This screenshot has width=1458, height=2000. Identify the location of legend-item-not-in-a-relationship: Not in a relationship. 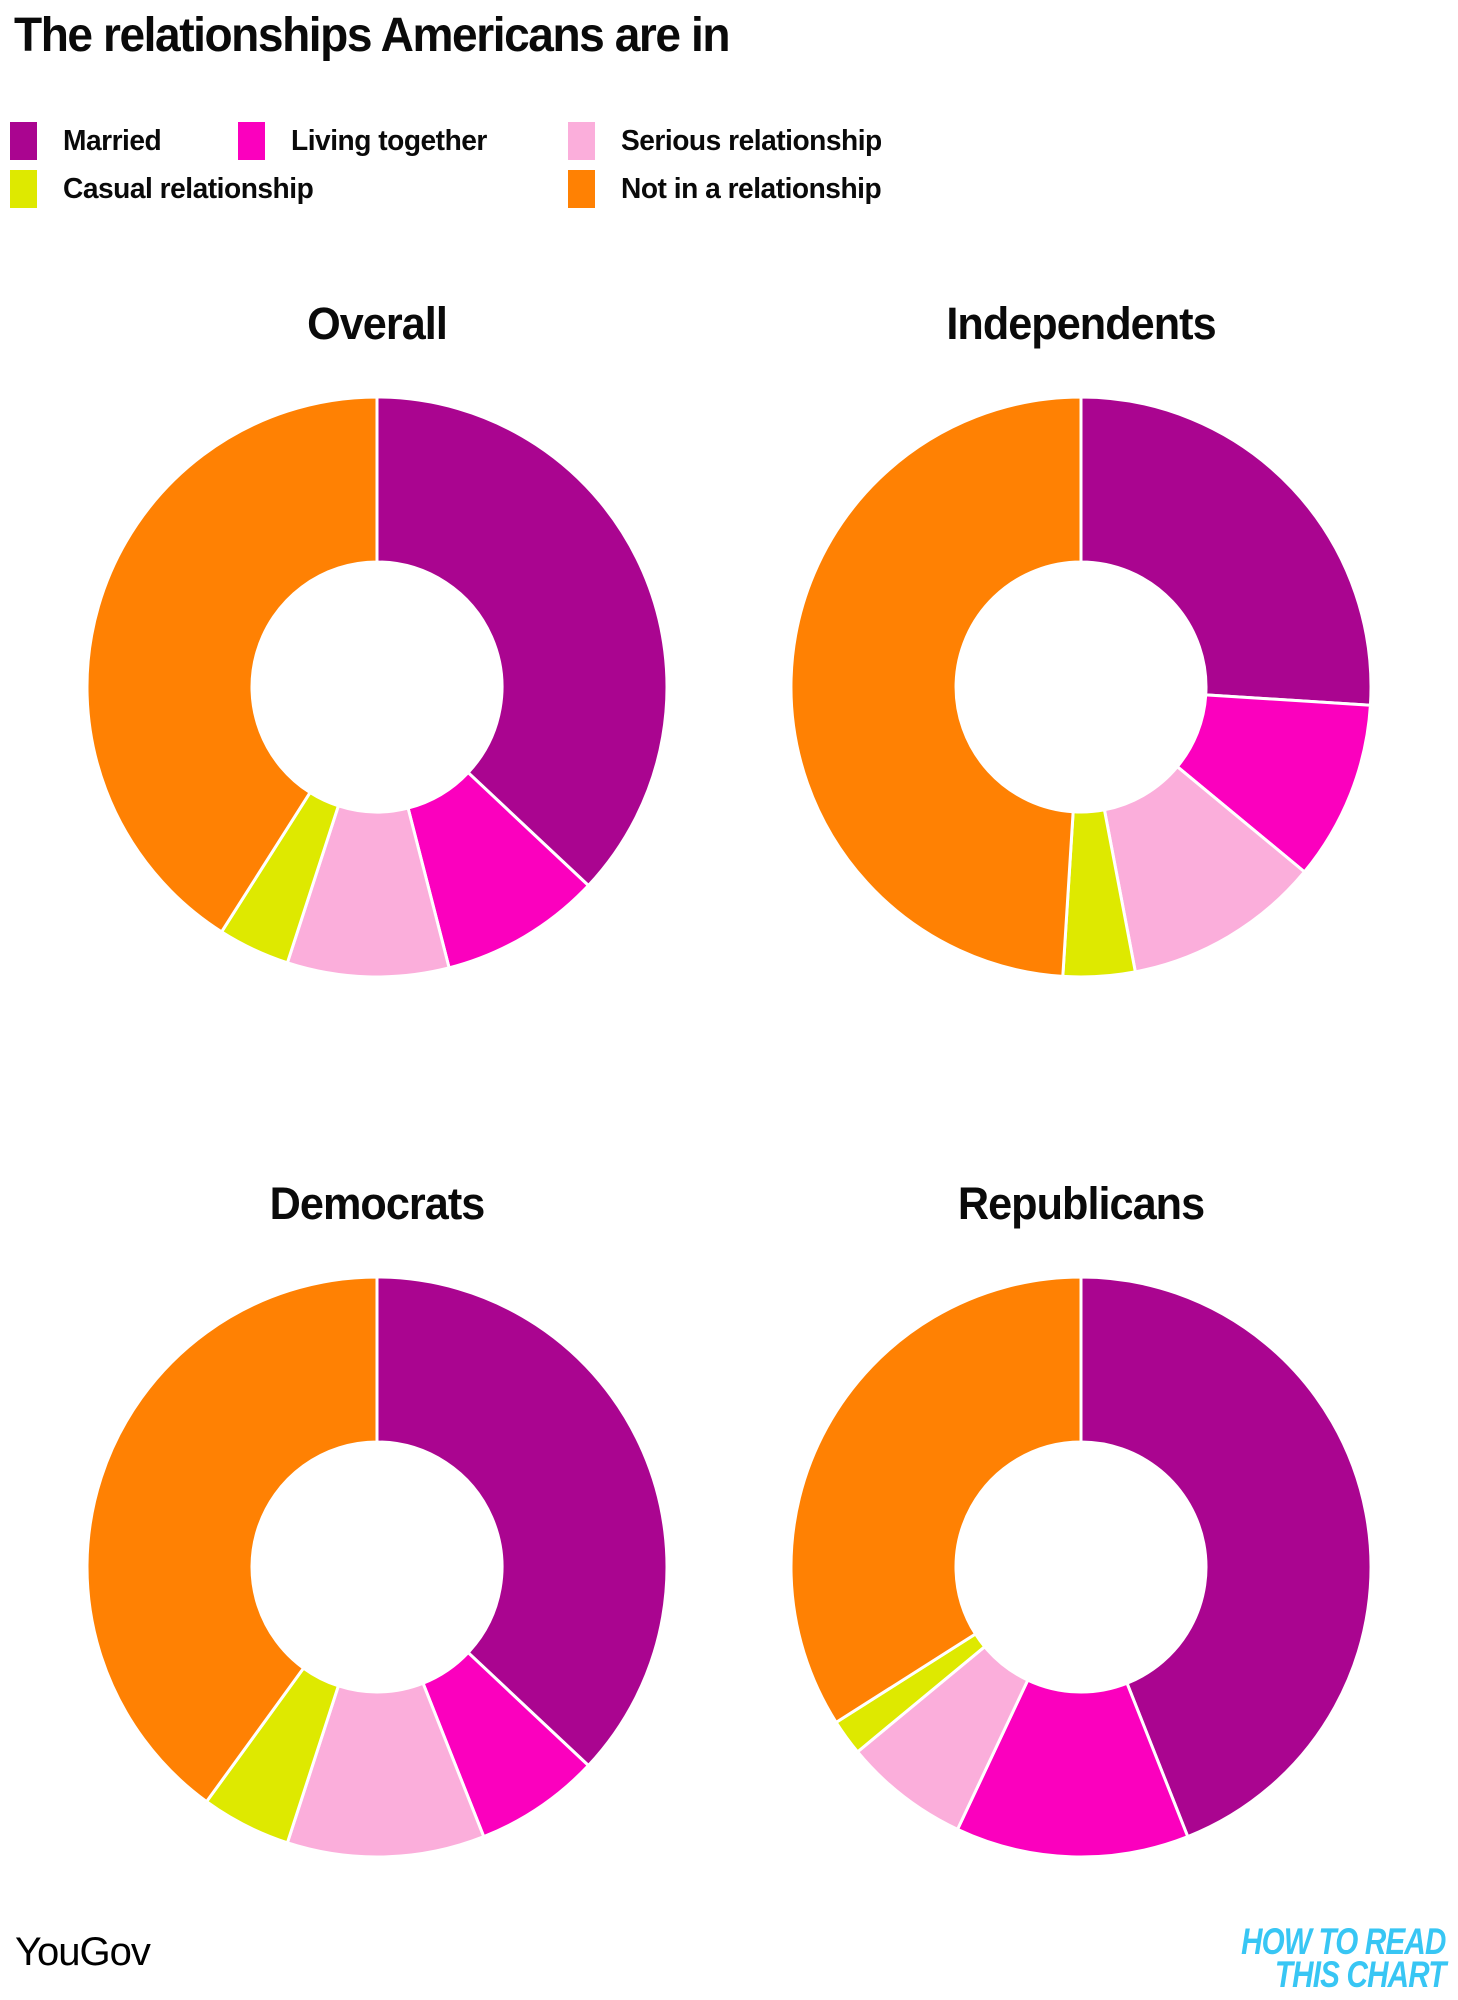
(728, 189).